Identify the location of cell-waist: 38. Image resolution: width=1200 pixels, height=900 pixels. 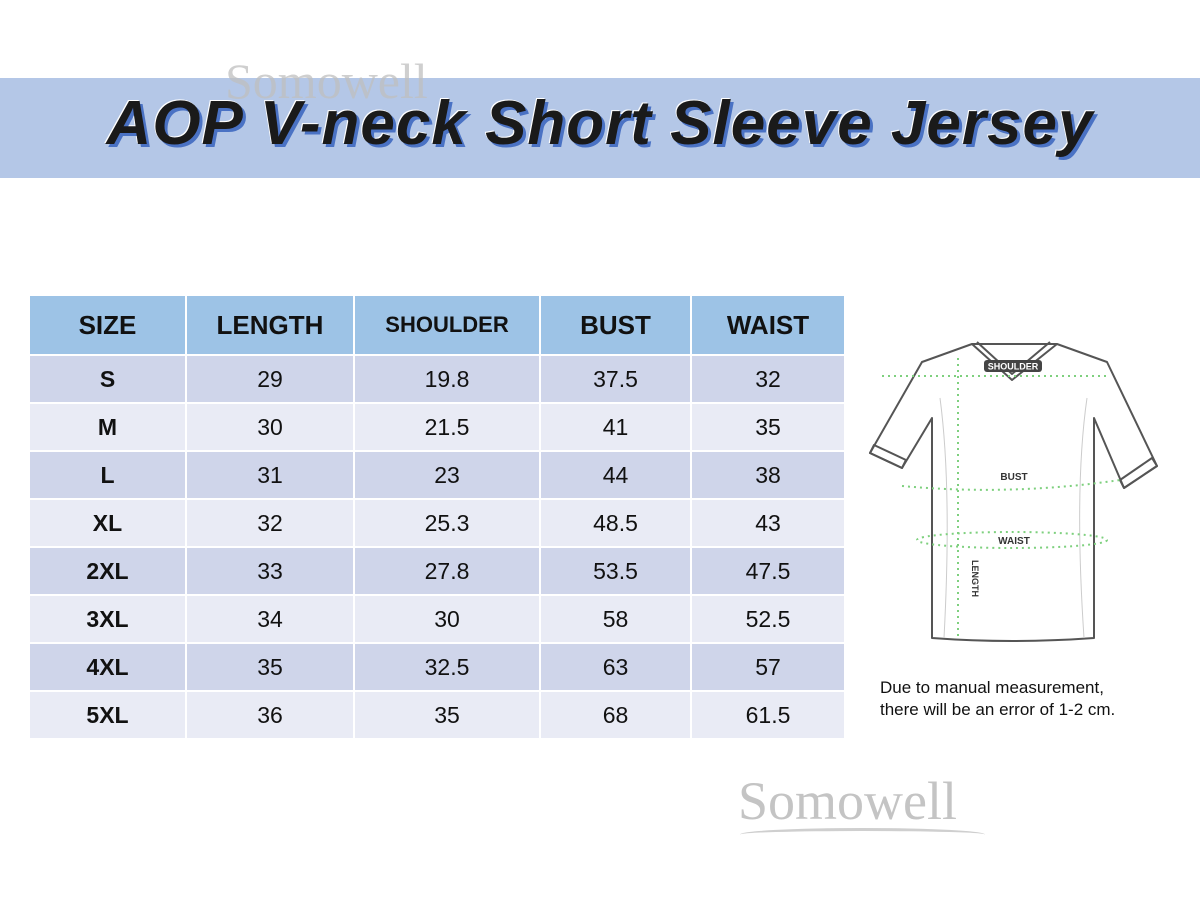
(768, 475).